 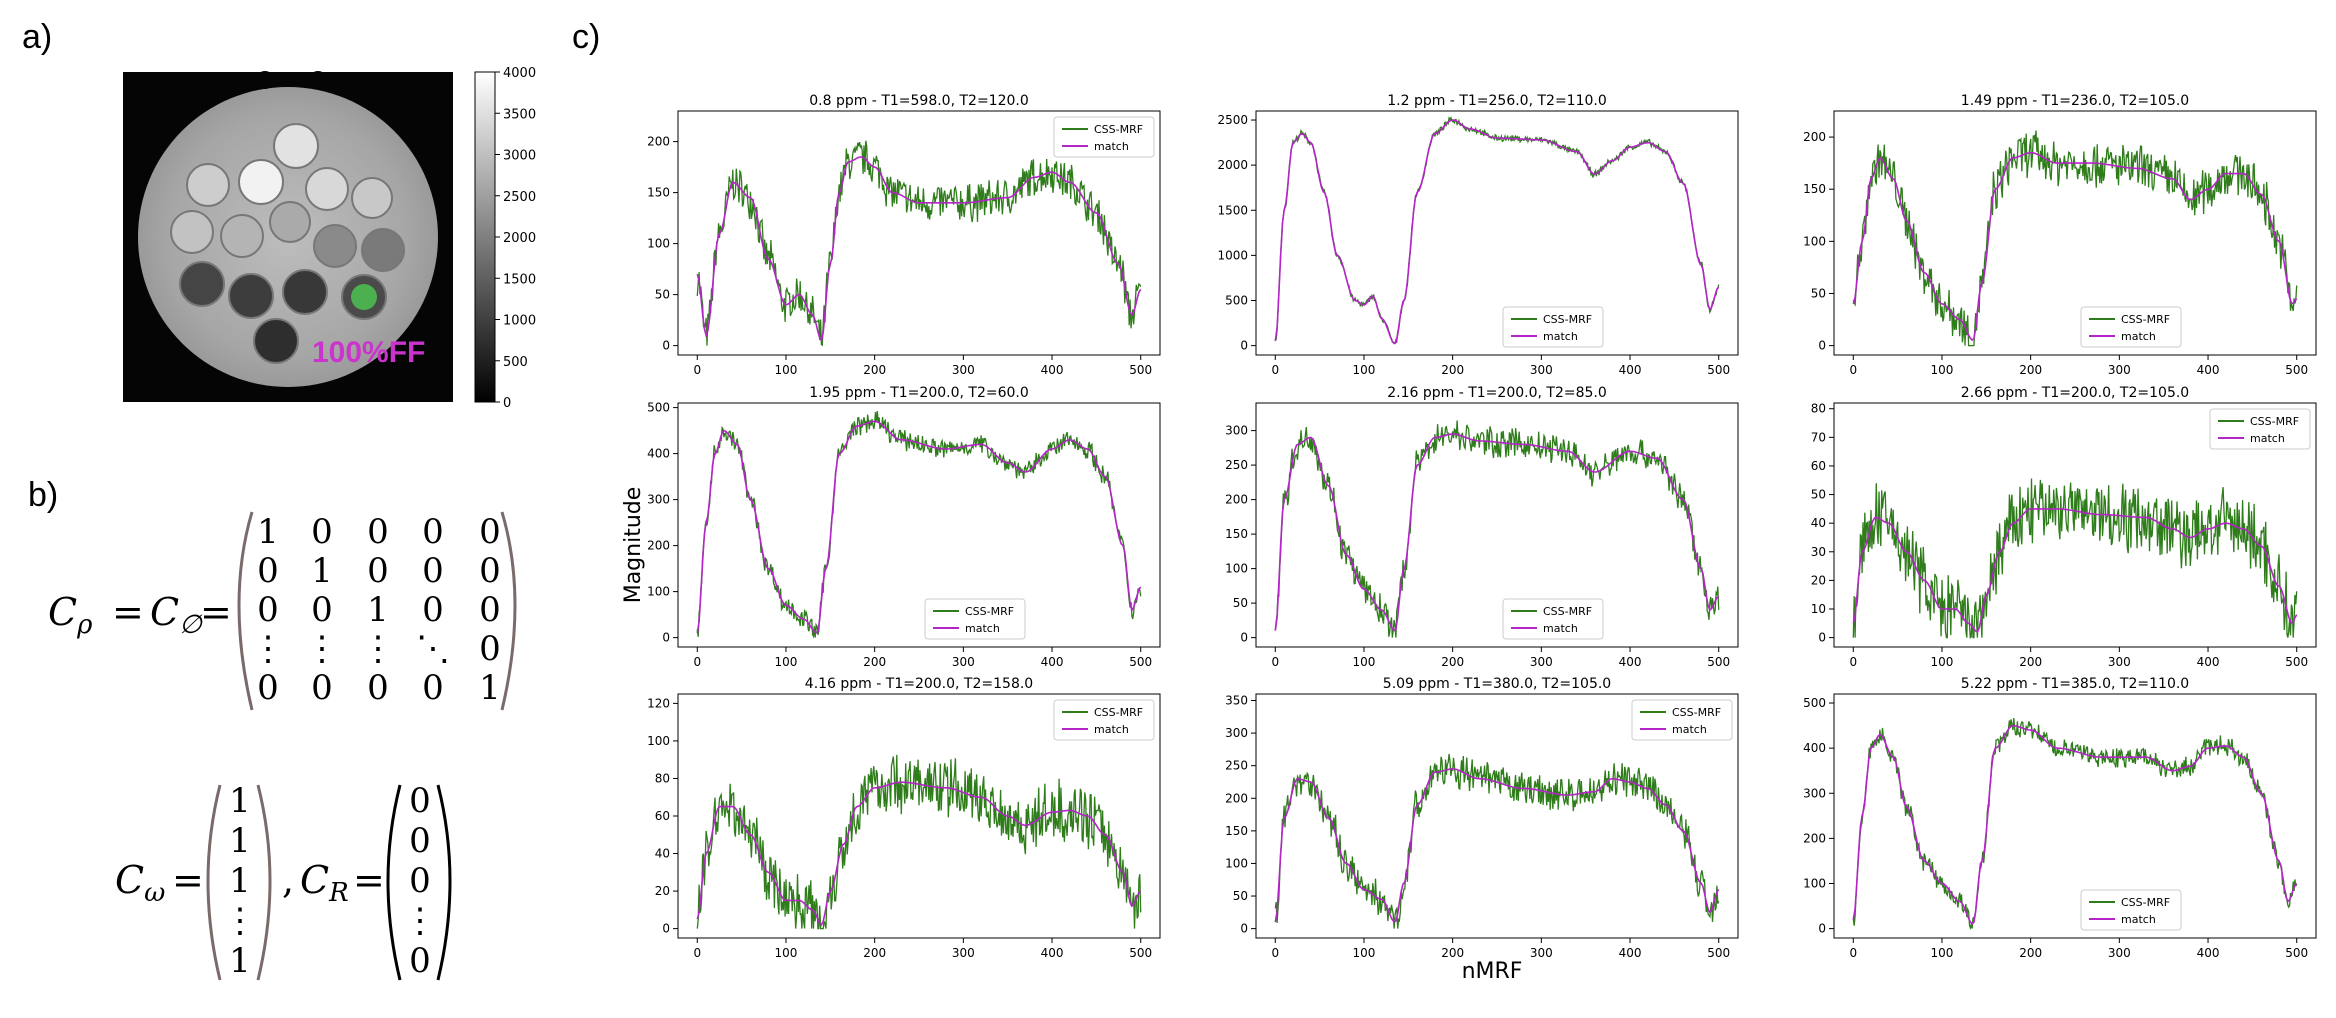 I want to click on y-tick-label: 30, so click(x=1818, y=552).